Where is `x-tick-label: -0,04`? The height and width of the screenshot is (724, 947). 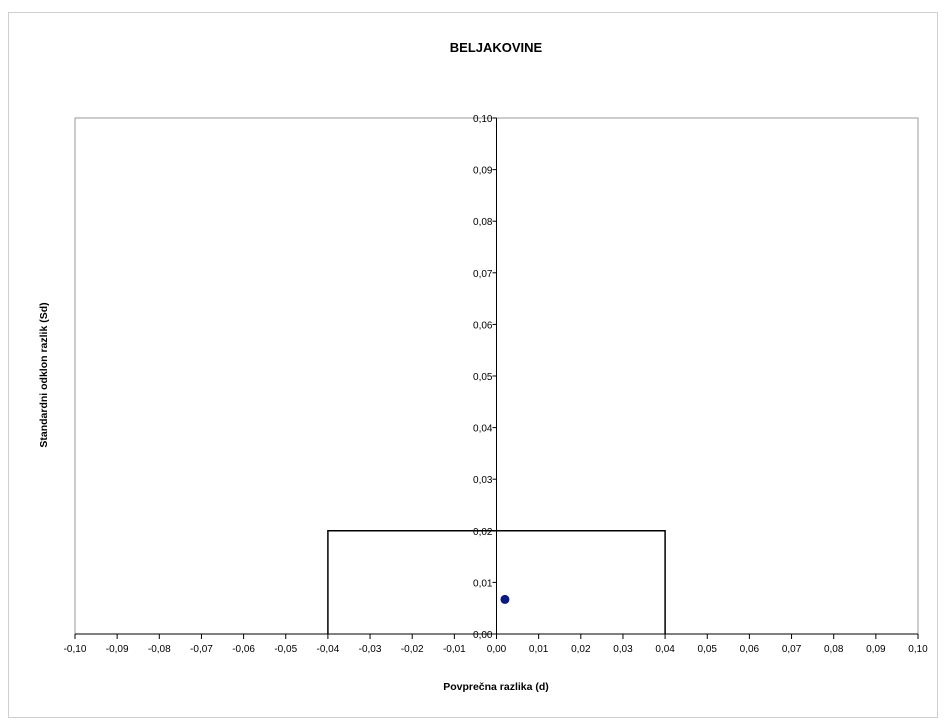 x-tick-label: -0,04 is located at coordinates (328, 649).